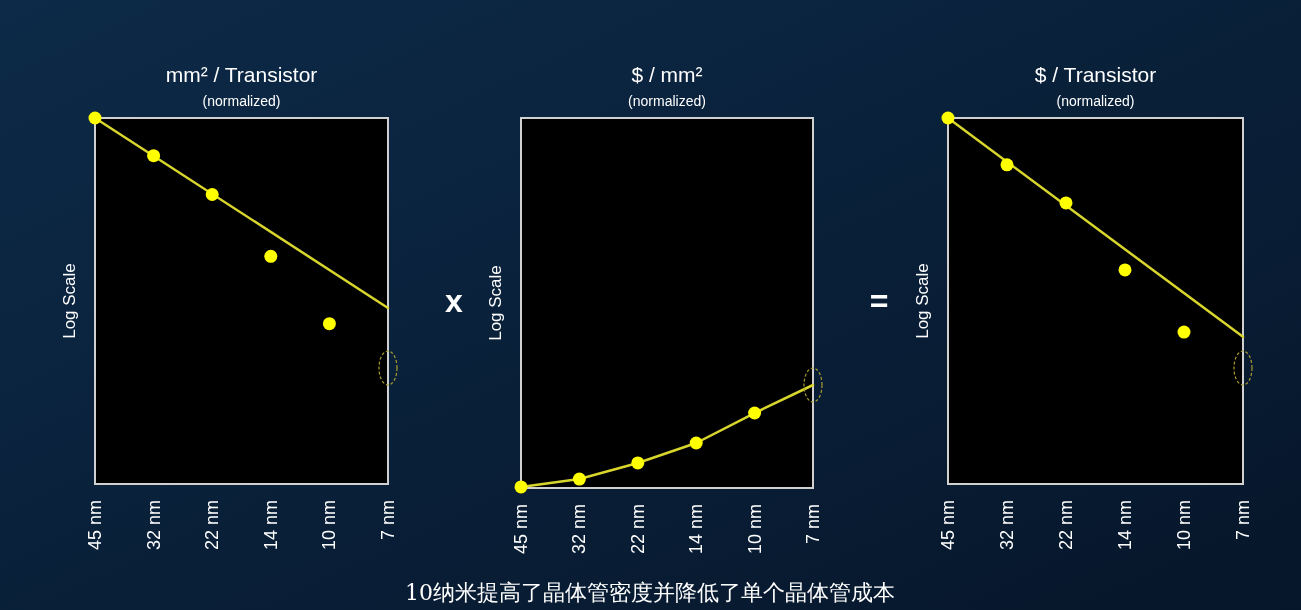  What do you see at coordinates (454, 301) in the screenshot?
I see `text: x` at bounding box center [454, 301].